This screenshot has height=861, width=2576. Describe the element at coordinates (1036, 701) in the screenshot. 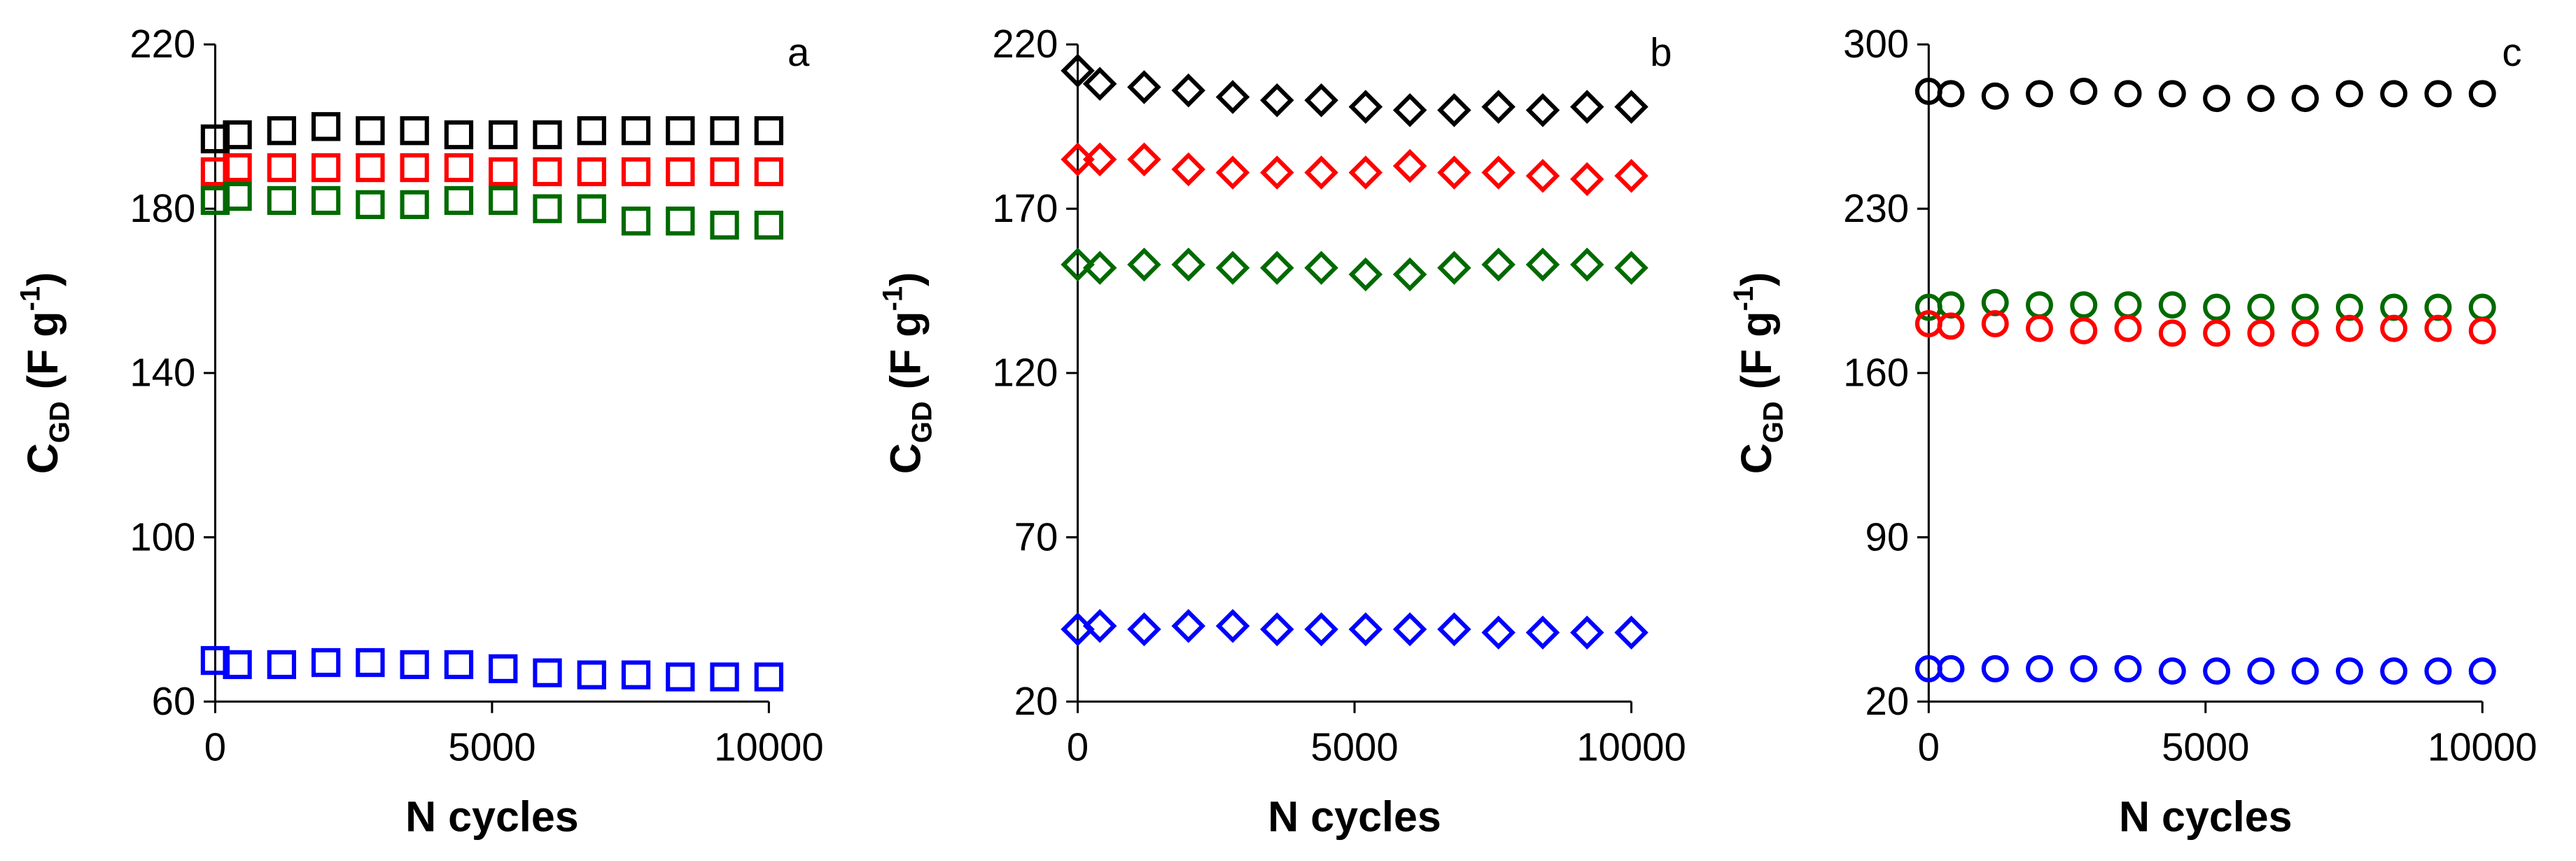

I see `y-tick-label: 20` at that location.